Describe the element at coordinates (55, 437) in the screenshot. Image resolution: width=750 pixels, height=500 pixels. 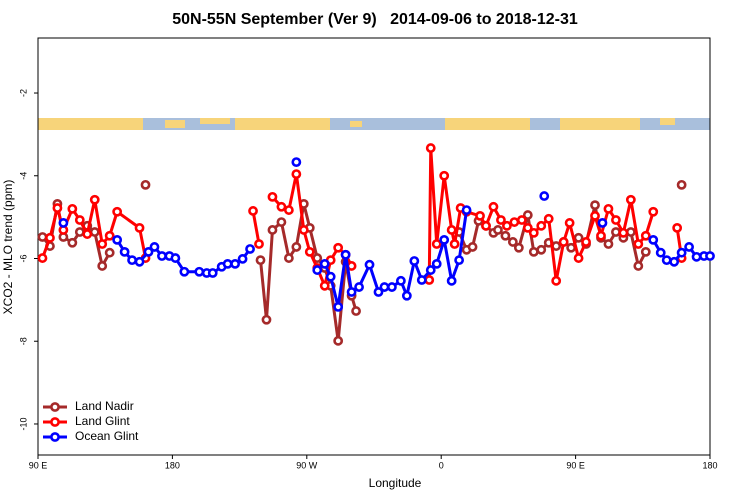
I see `legend-marker` at that location.